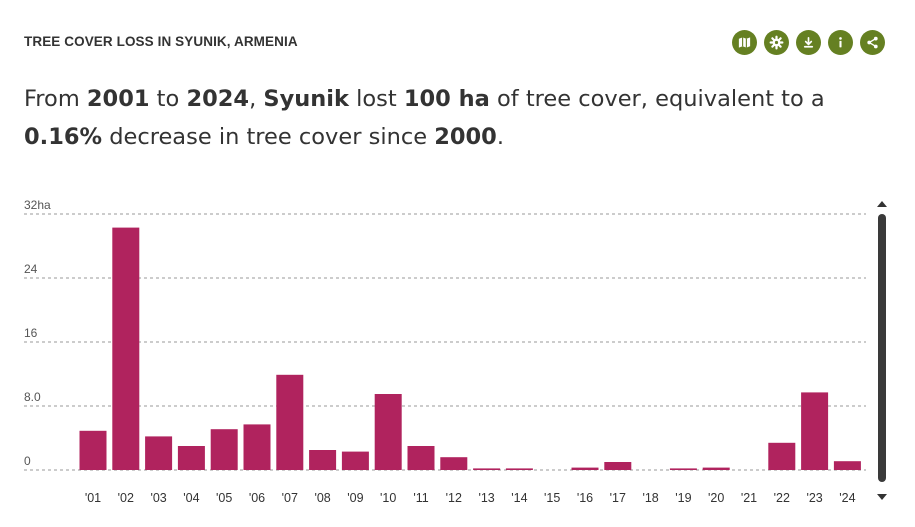 This screenshot has height=527, width=915. I want to click on region-name: Syunik, so click(306, 99).